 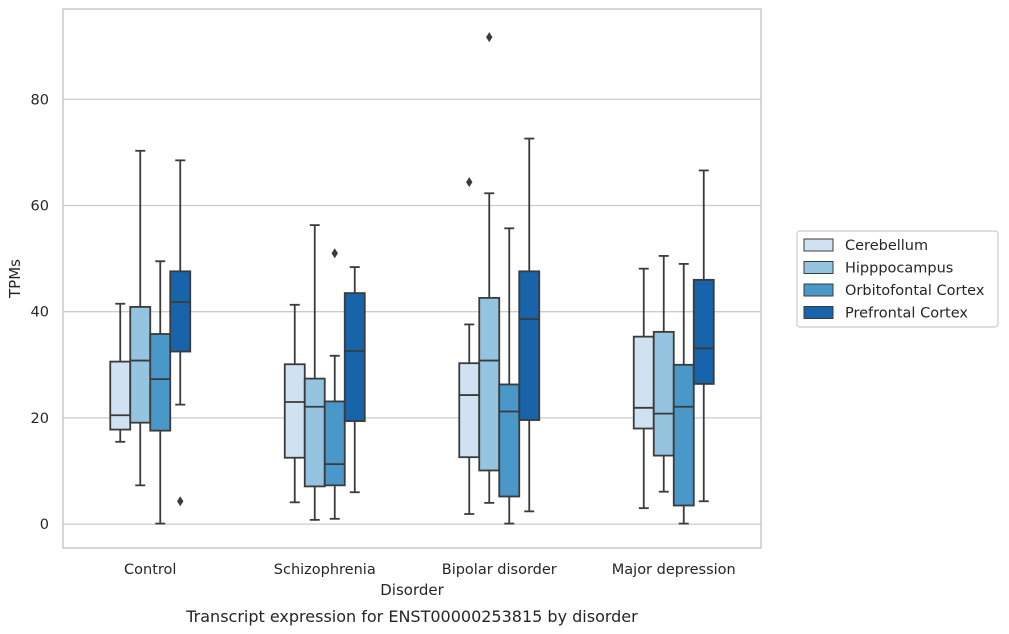 What do you see at coordinates (40, 206) in the screenshot?
I see `y-tick-60: 60` at bounding box center [40, 206].